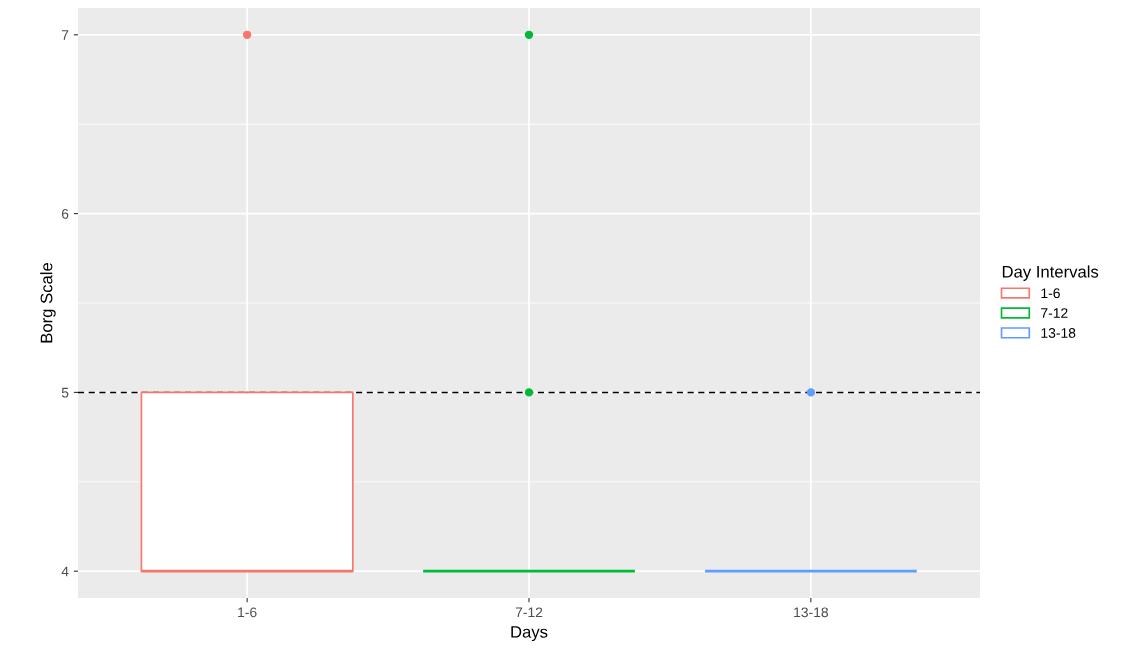 Image resolution: width=1121 pixels, height=650 pixels. What do you see at coordinates (1058, 333) in the screenshot?
I see `legend-label: 13-18` at bounding box center [1058, 333].